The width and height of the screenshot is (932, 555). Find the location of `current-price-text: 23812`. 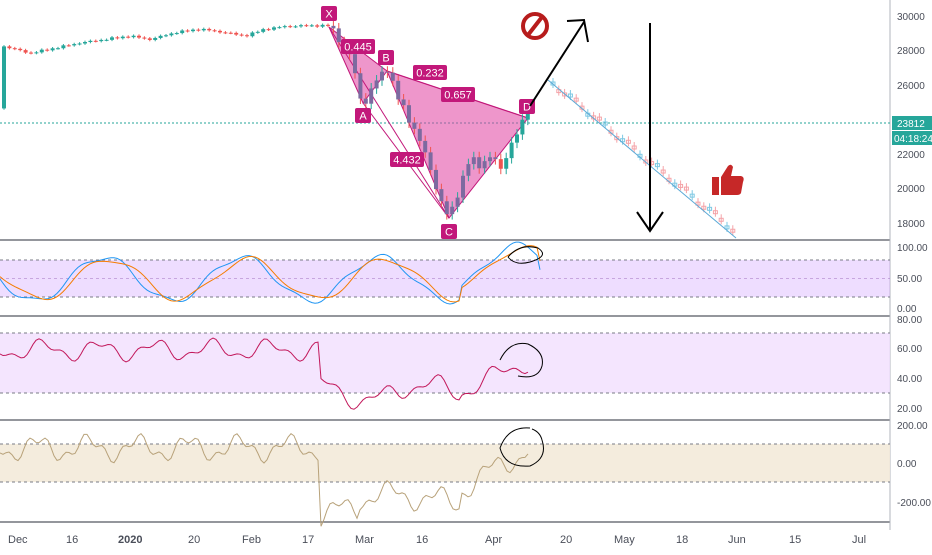

current-price-text: 23812 is located at coordinates (911, 124).